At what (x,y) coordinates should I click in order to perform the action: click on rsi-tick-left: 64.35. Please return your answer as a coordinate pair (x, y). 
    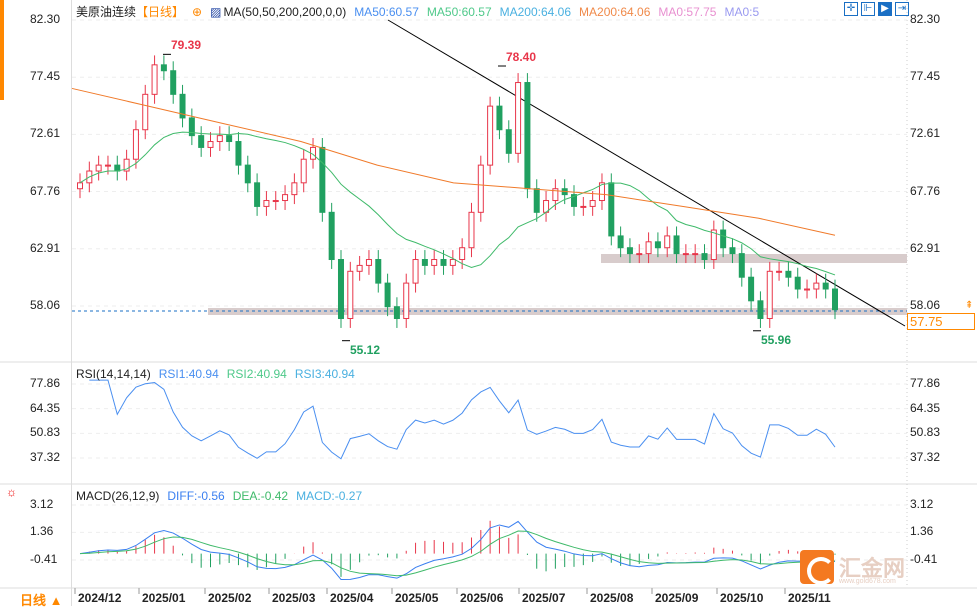
    Looking at the image, I should click on (45, 407).